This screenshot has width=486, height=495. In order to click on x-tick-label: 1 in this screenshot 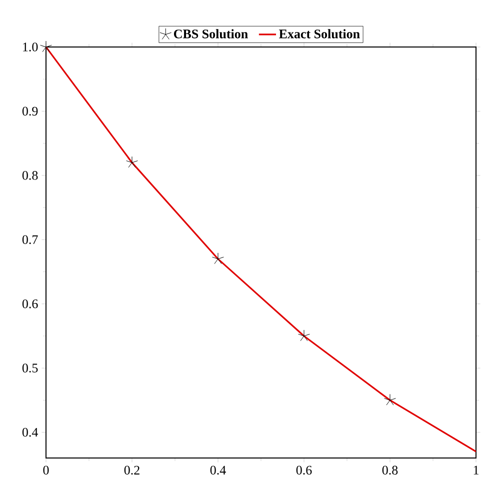, I will do `click(476, 470)`.